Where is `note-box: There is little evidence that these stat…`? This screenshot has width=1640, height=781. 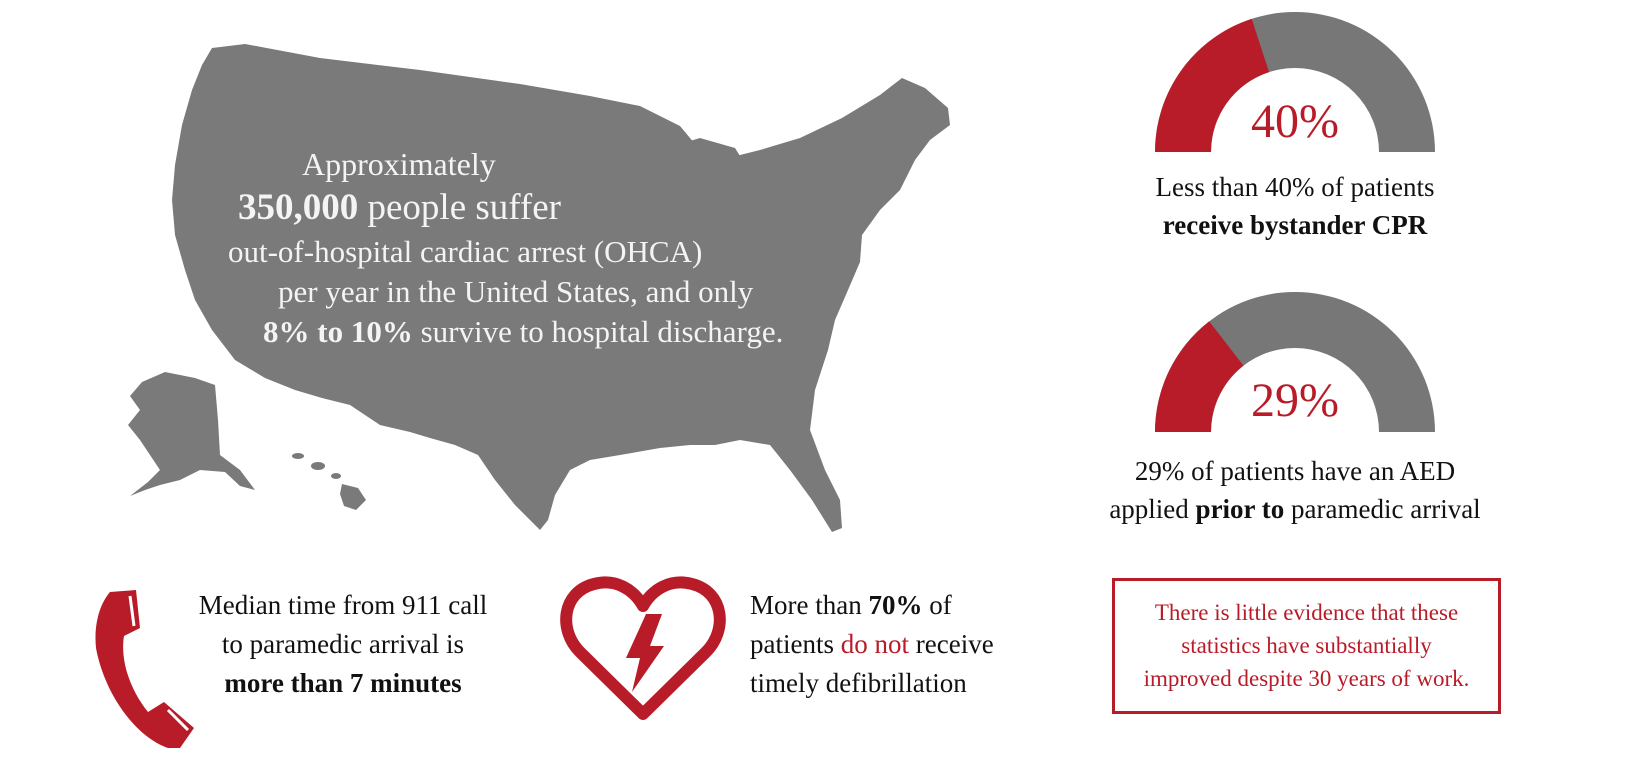
note-box: There is little evidence that these stat… is located at coordinates (1306, 646).